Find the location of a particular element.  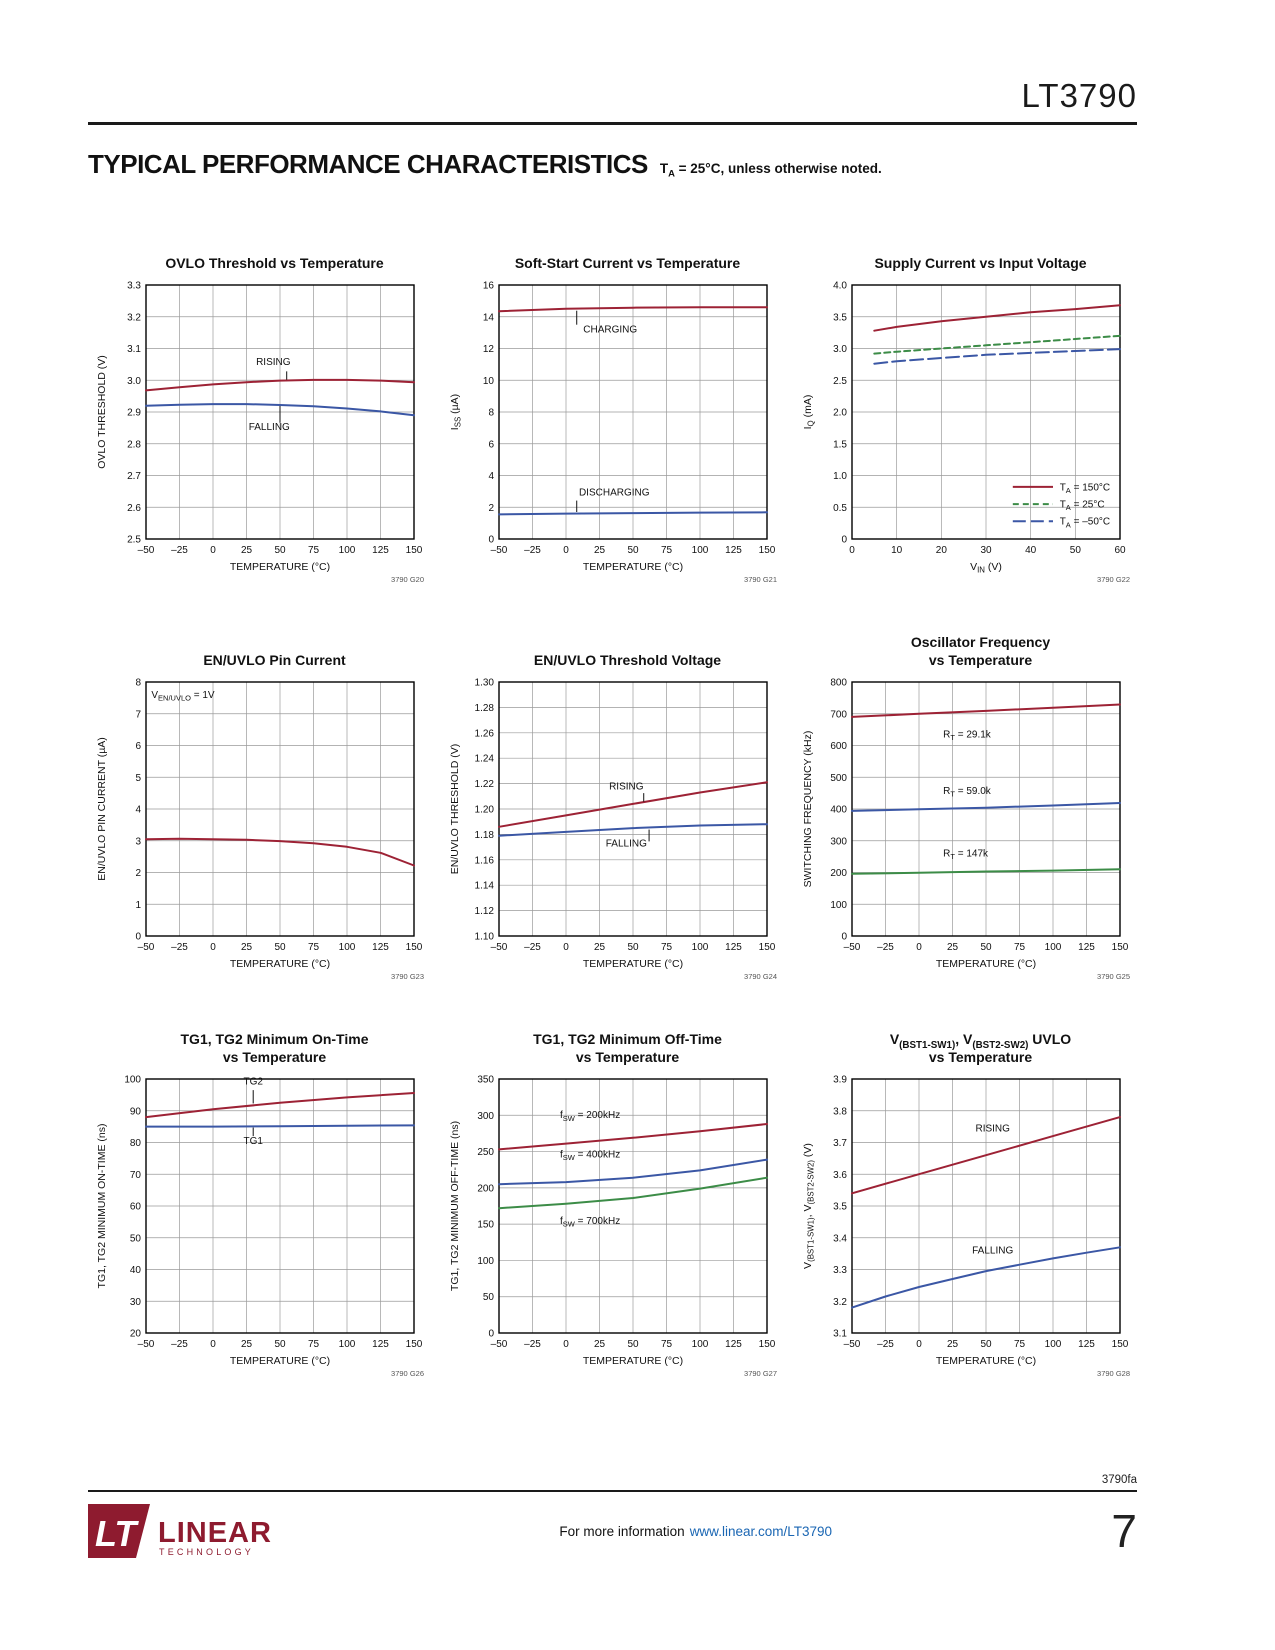

y-tick-label: 3.4 is located at coordinates (840, 1239).